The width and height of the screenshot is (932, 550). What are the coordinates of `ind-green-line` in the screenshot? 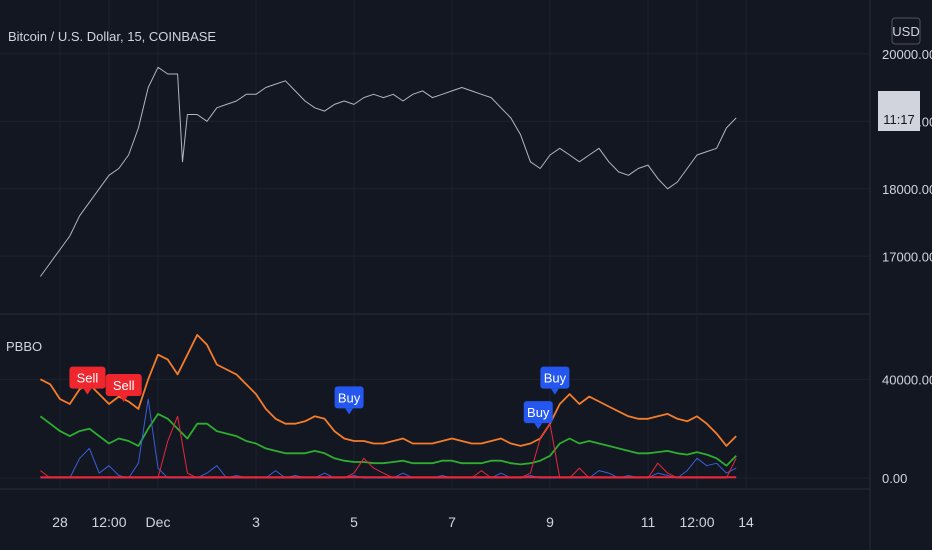 It's located at (388, 439).